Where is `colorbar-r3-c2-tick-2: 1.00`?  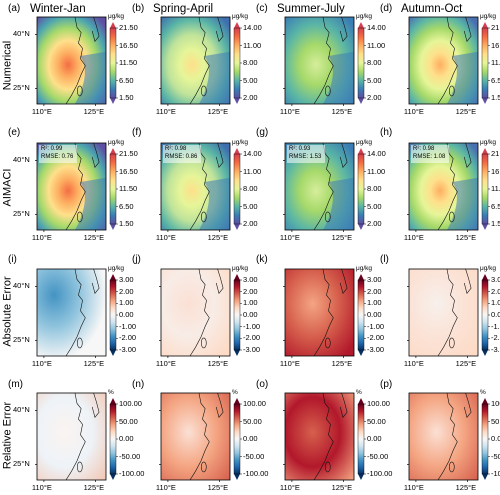
colorbar-r3-c2-tick-2: 1.00 is located at coordinates (250, 303).